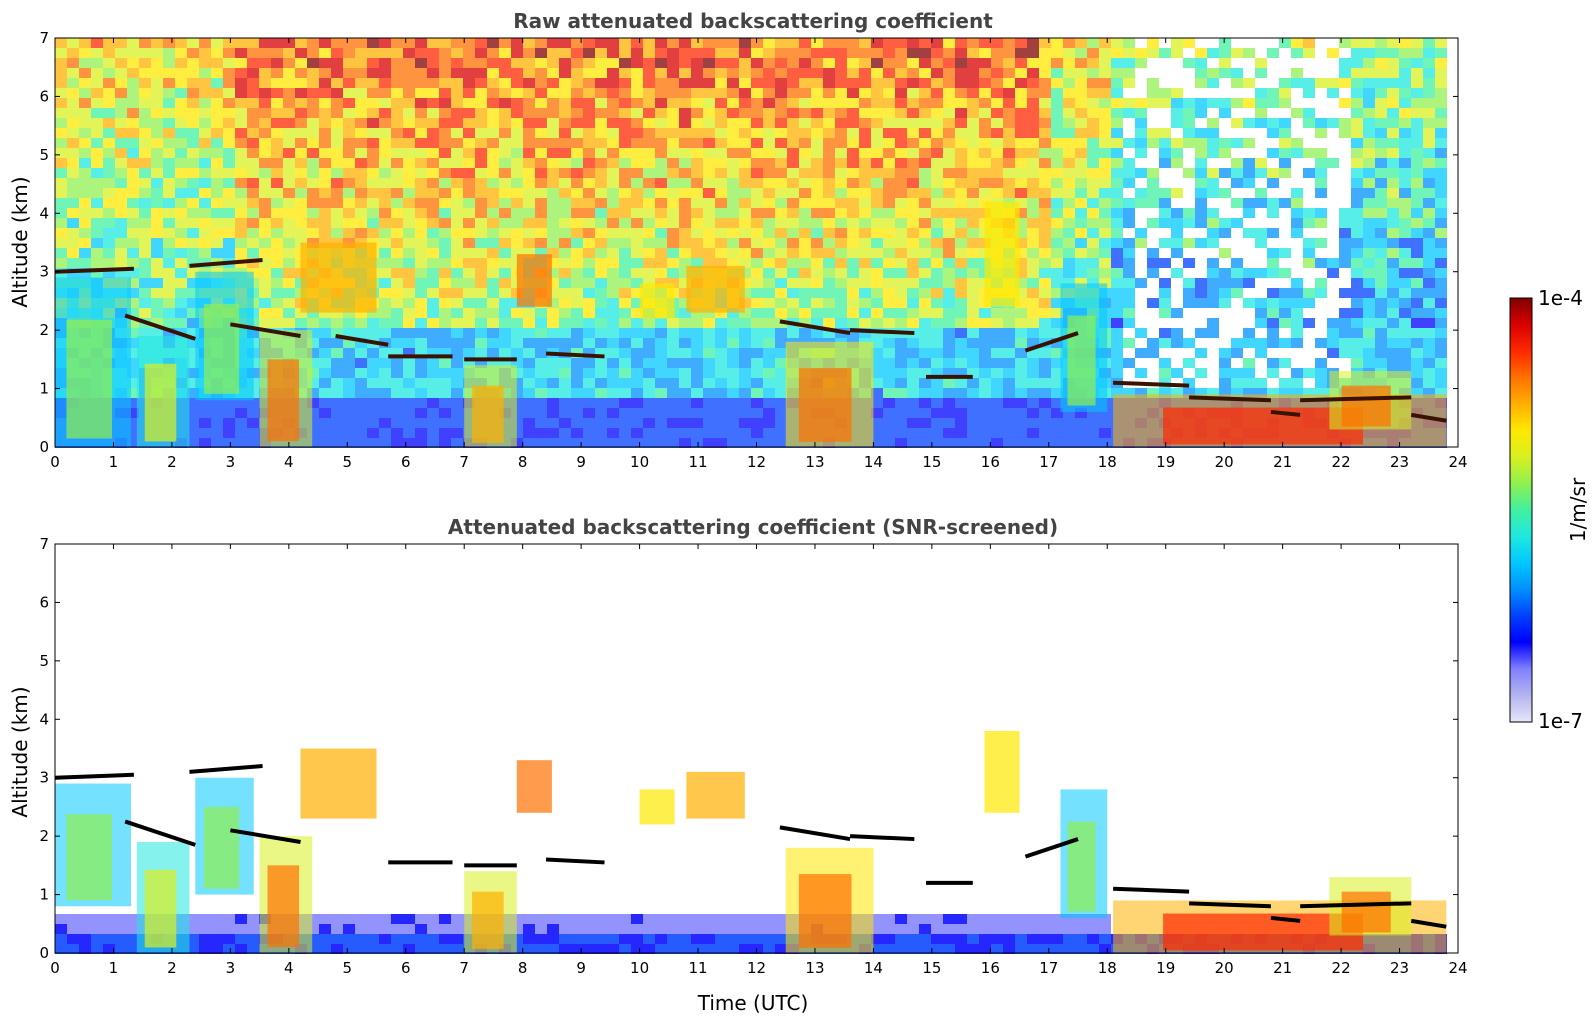  Describe the element at coordinates (1224, 462) in the screenshot. I see `x-tick-label: 20` at that location.